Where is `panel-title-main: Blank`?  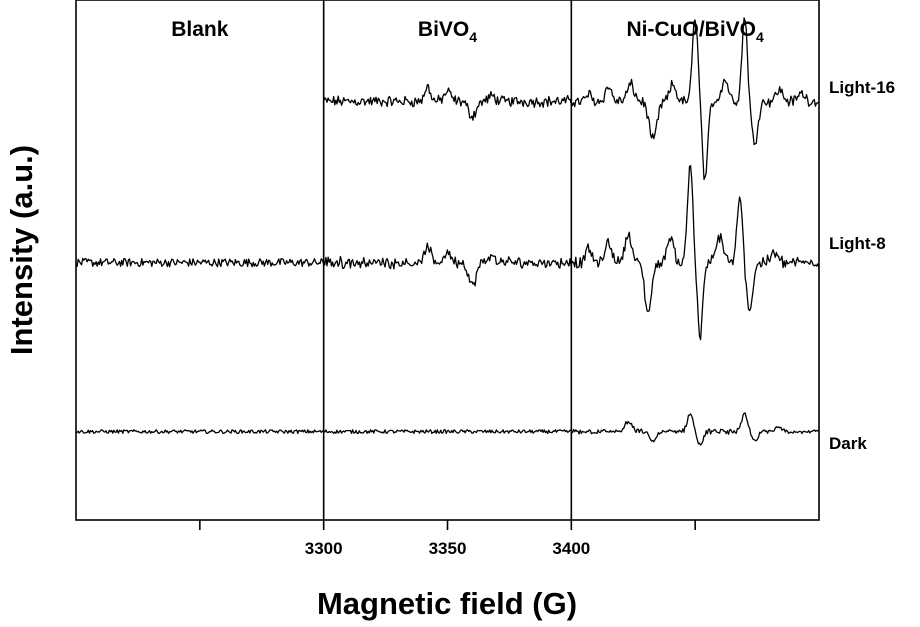
panel-title-main: Blank is located at coordinates (200, 29).